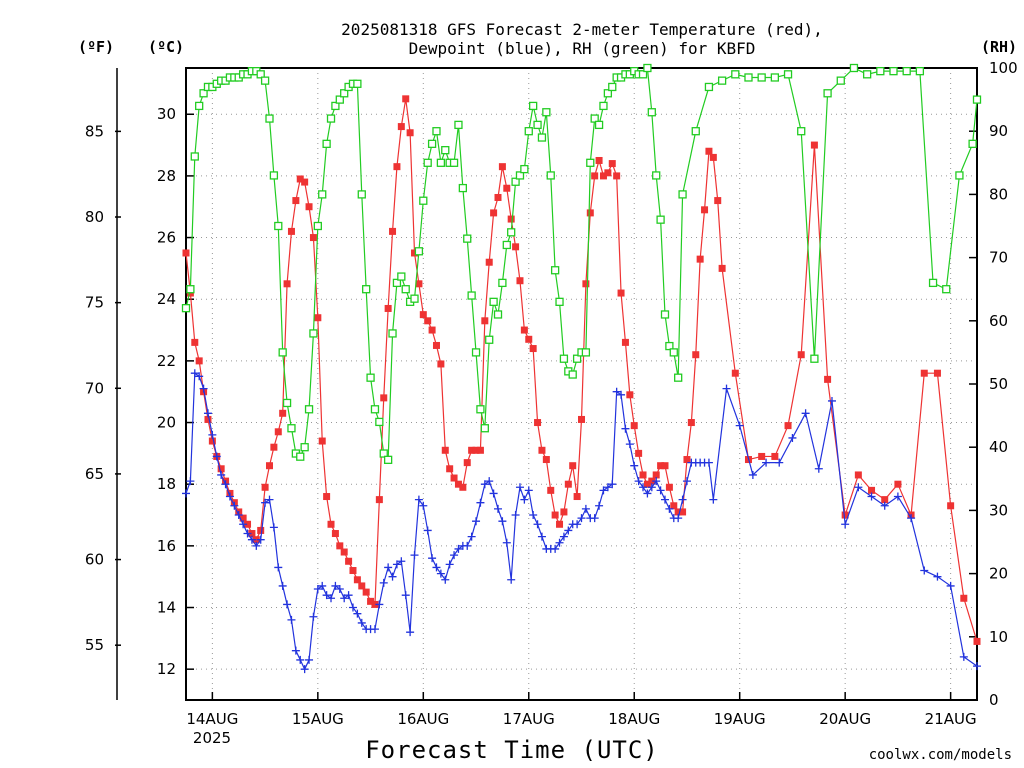  What do you see at coordinates (994, 700) in the screenshot?
I see `rh-tick-label: 0` at bounding box center [994, 700].